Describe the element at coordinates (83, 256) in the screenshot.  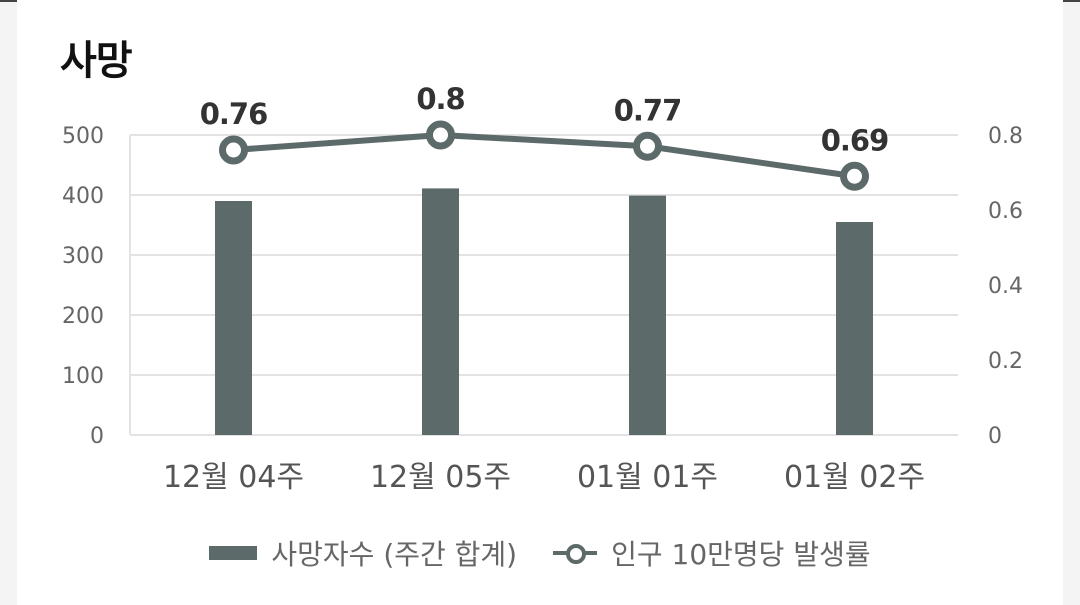
I see `y-left-tick-label: 300` at that location.